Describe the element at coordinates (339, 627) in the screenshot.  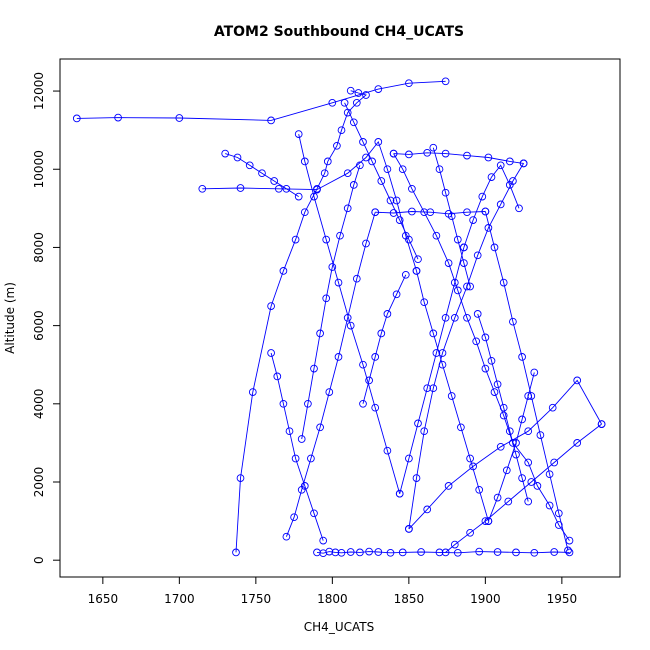
I see `x-axis-label: CH4_UCATS` at that location.